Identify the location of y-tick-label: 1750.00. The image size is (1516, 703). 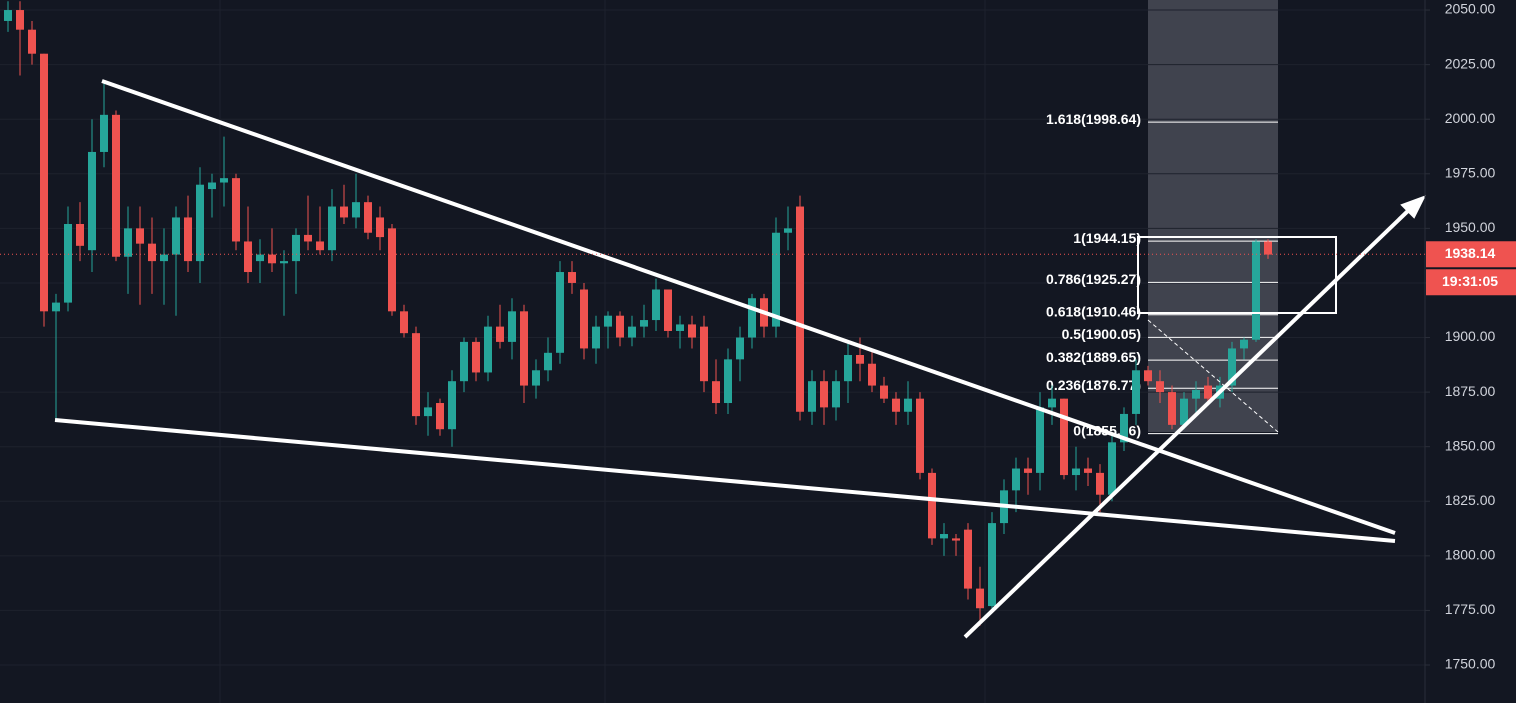
(1470, 664).